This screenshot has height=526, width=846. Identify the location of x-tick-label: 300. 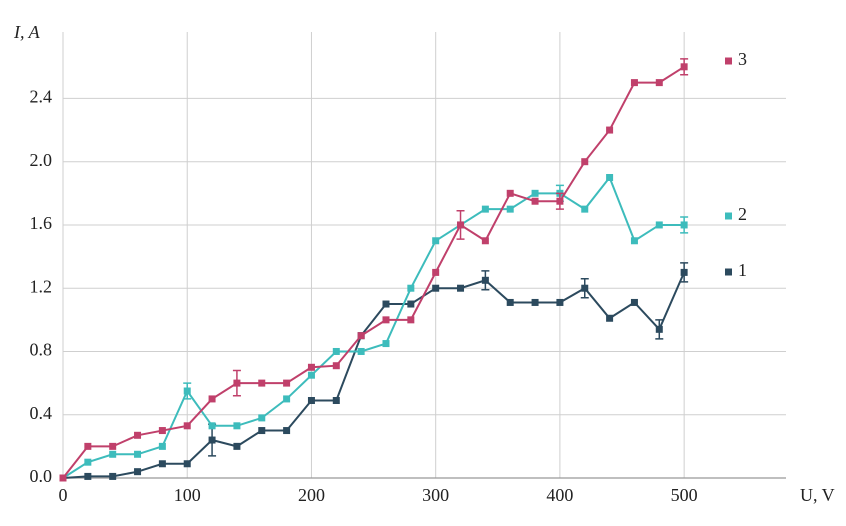
(435, 495).